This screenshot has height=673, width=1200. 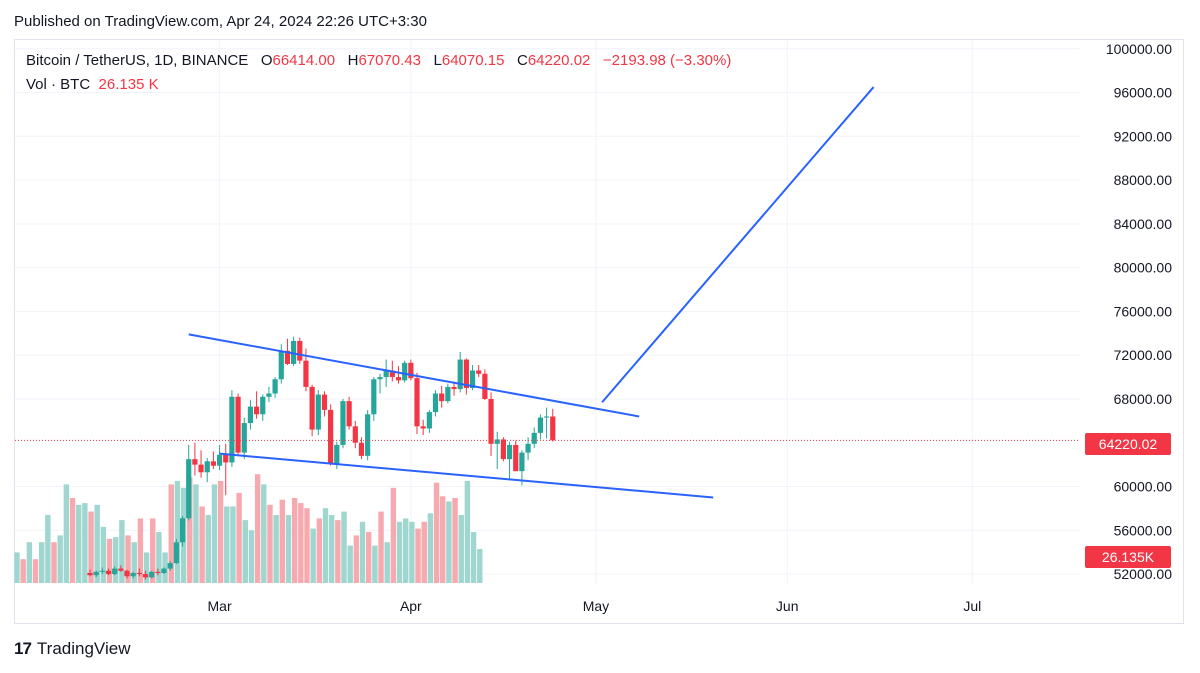 I want to click on volume-label: Vol · BTC, so click(x=58, y=84).